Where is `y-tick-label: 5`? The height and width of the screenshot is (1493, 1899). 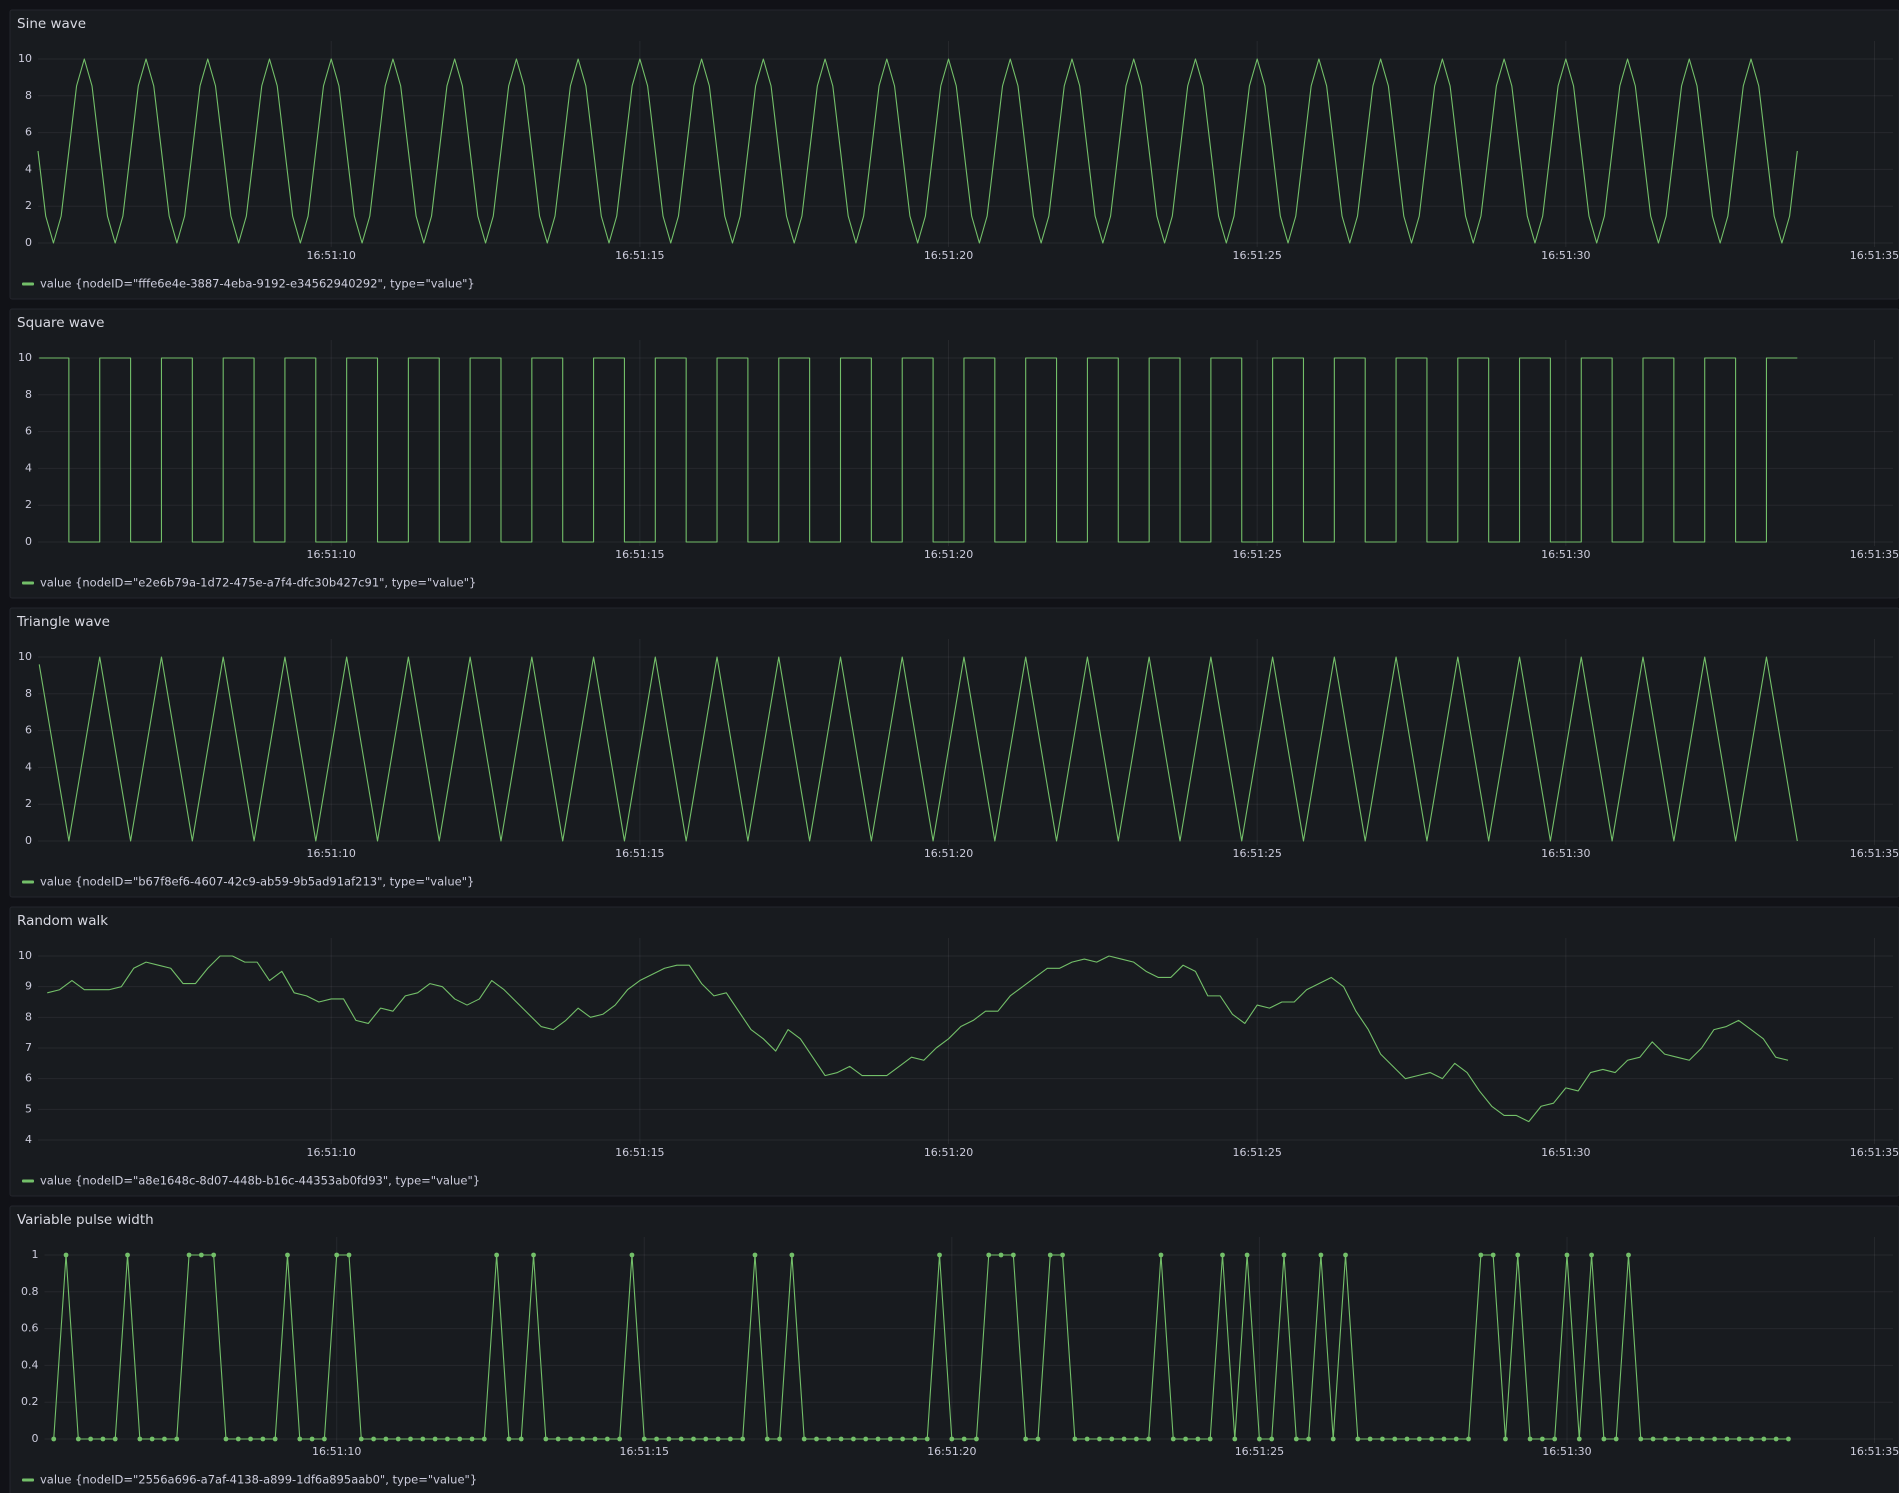 y-tick-label: 5 is located at coordinates (28, 1108).